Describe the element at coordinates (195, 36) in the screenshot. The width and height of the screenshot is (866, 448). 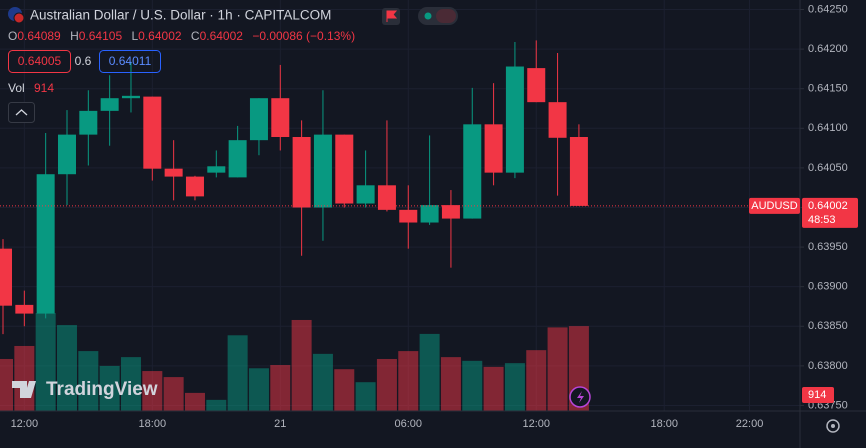
I see `legend-letter: C` at that location.